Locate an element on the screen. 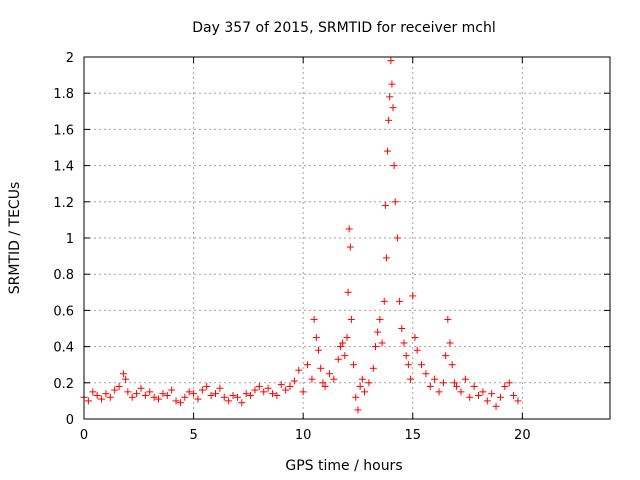 The image size is (640, 480). y-tick-label: 0 is located at coordinates (70, 420).